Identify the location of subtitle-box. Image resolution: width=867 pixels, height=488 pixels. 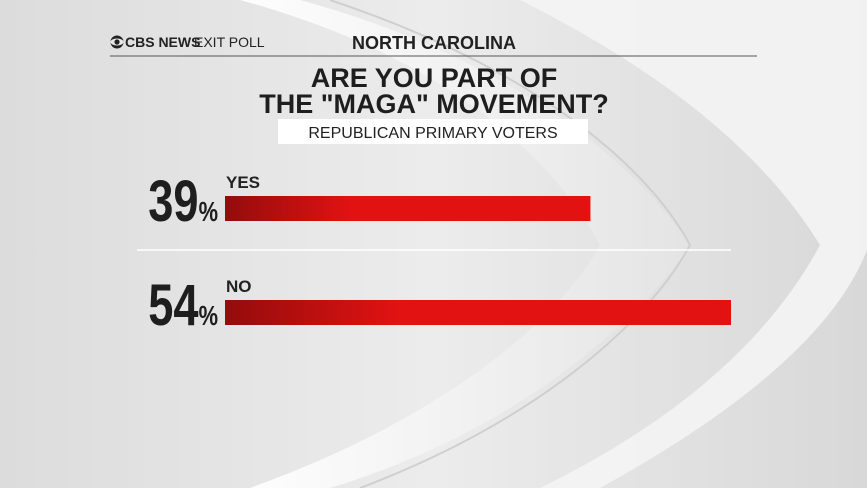
(433, 131).